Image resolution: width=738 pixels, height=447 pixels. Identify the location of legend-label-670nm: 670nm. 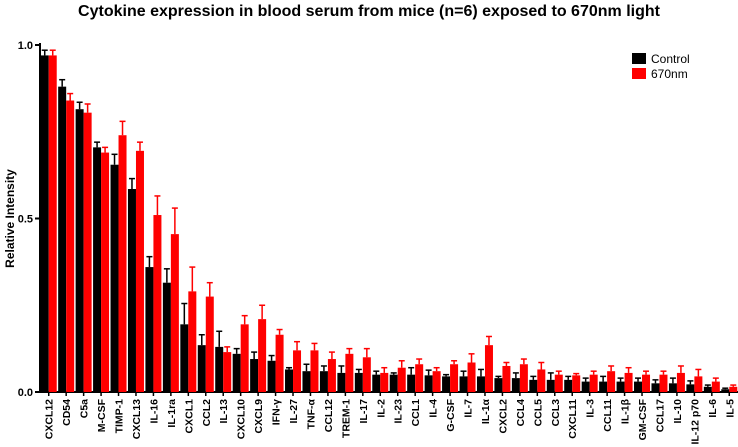
(669, 74).